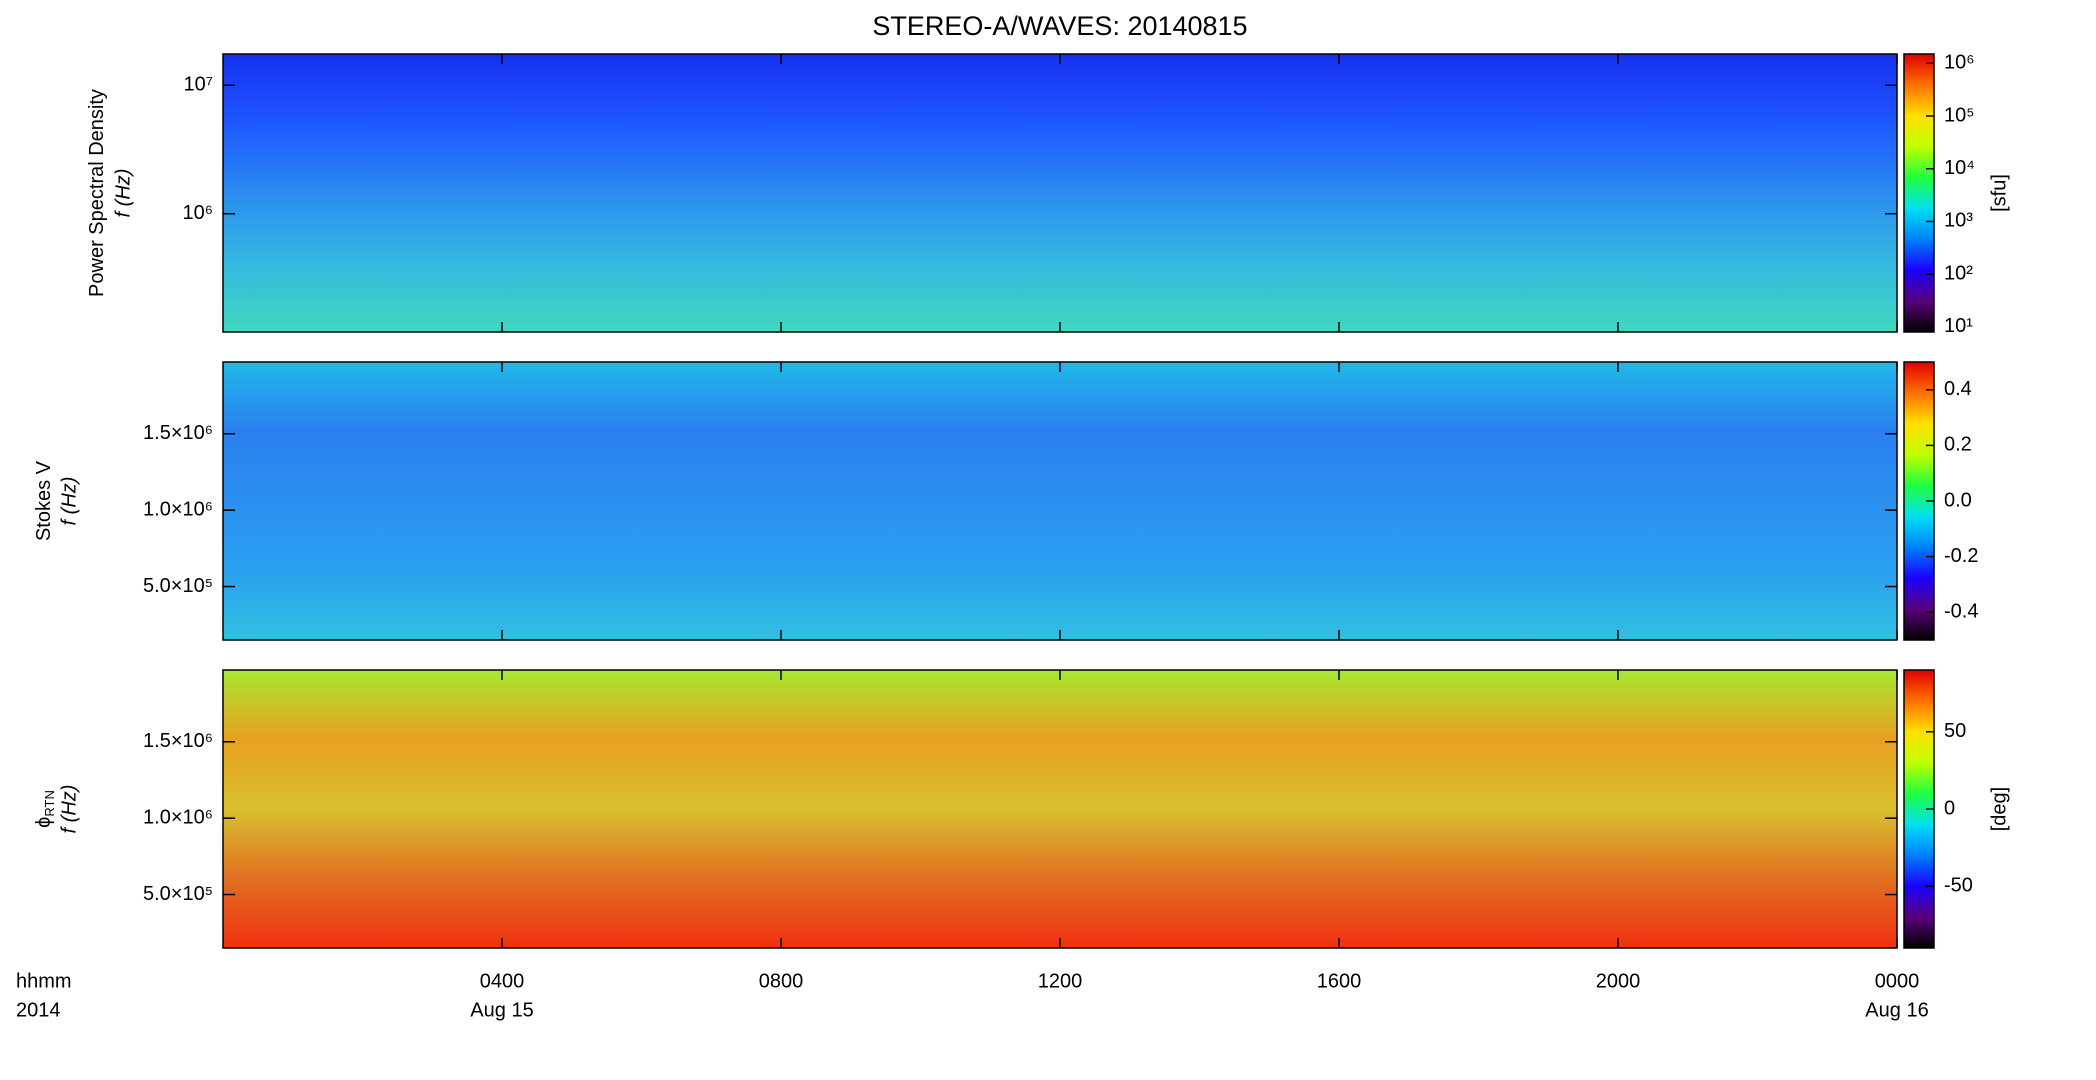  What do you see at coordinates (1959, 115) in the screenshot?
I see `colorbar-tick-label: 10⁵` at bounding box center [1959, 115].